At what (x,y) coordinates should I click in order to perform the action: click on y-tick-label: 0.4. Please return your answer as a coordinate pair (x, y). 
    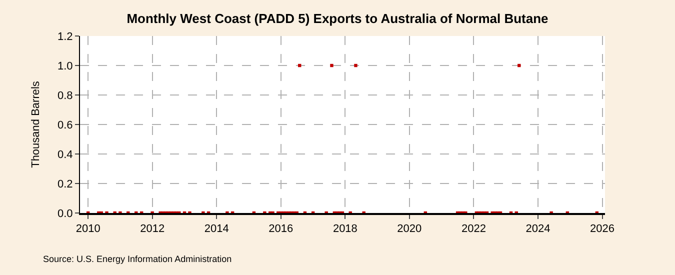
    Looking at the image, I should click on (65, 154).